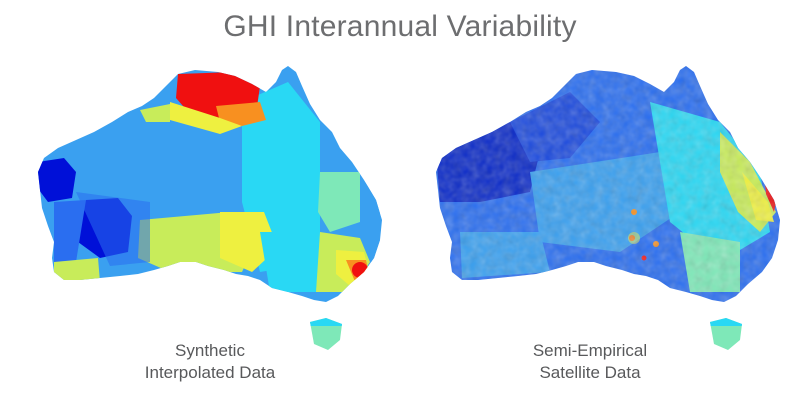  Describe the element at coordinates (590, 372) in the screenshot. I see `satellite-caption-line2: Satellite Data` at that location.